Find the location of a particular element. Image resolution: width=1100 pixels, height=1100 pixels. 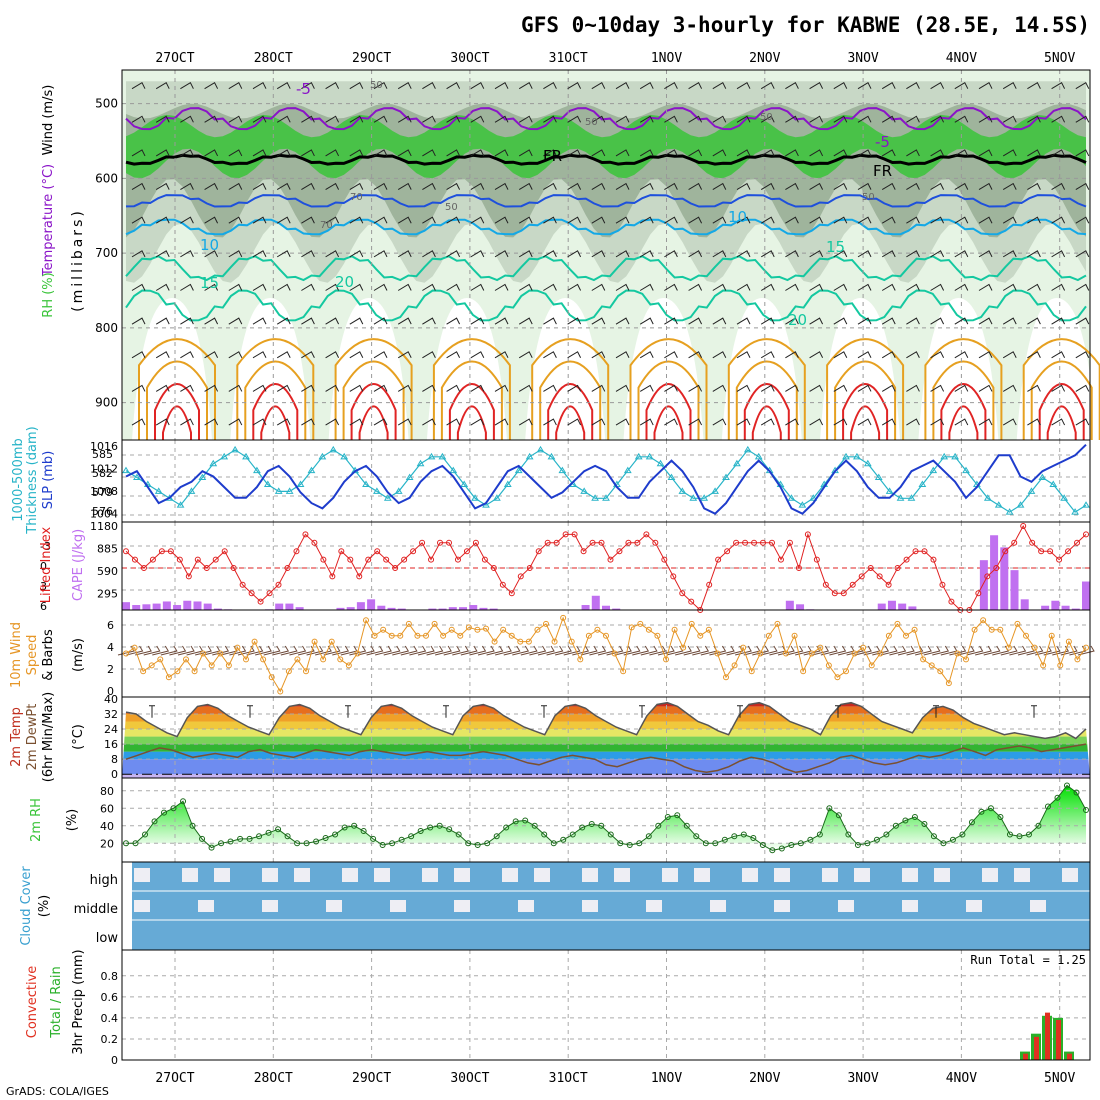

dry-lobe is located at coordinates (368, 368).